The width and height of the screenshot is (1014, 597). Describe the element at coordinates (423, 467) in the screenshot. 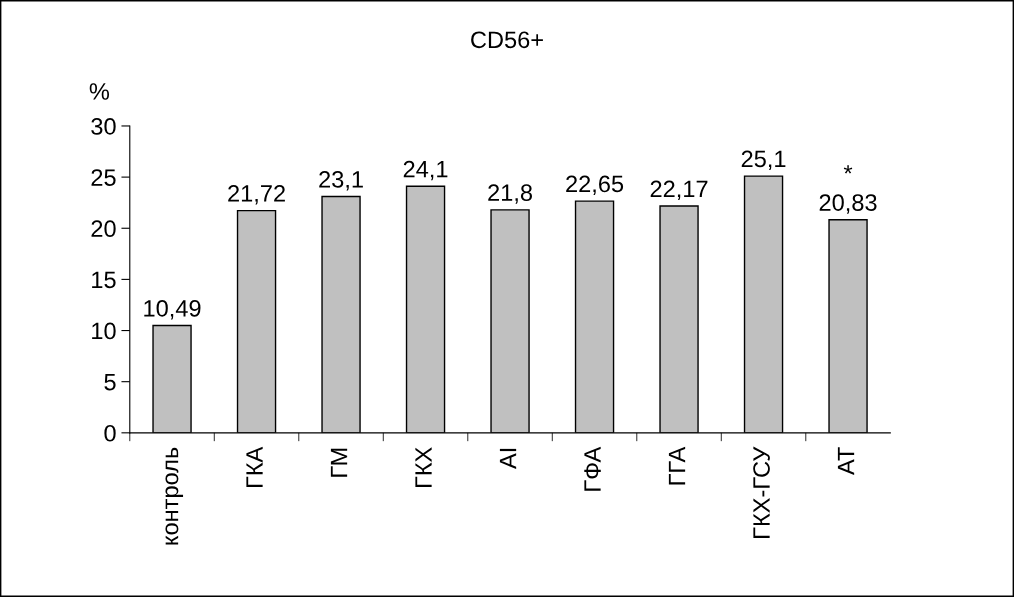

I see `x-tick-label: ГКХ` at that location.